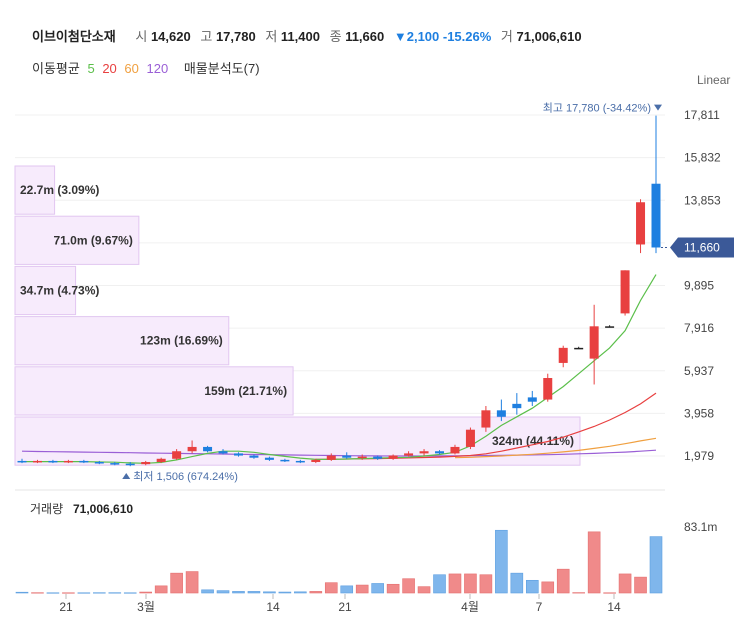 This screenshot has width=734, height=643. What do you see at coordinates (181, 341) in the screenshot?
I see `volume-profile-label: 123m (16.69%)` at bounding box center [181, 341].